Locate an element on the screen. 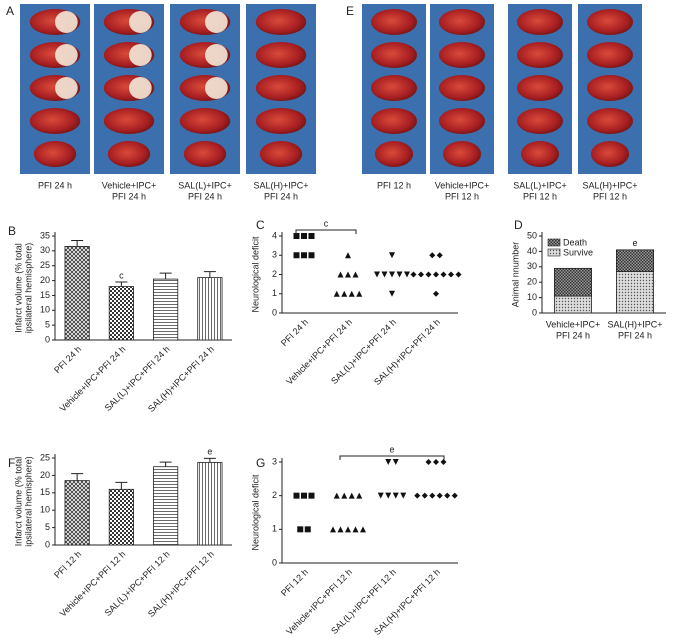 The height and width of the screenshot is (638, 685). y-tick-label: 30 is located at coordinates (45, 250).